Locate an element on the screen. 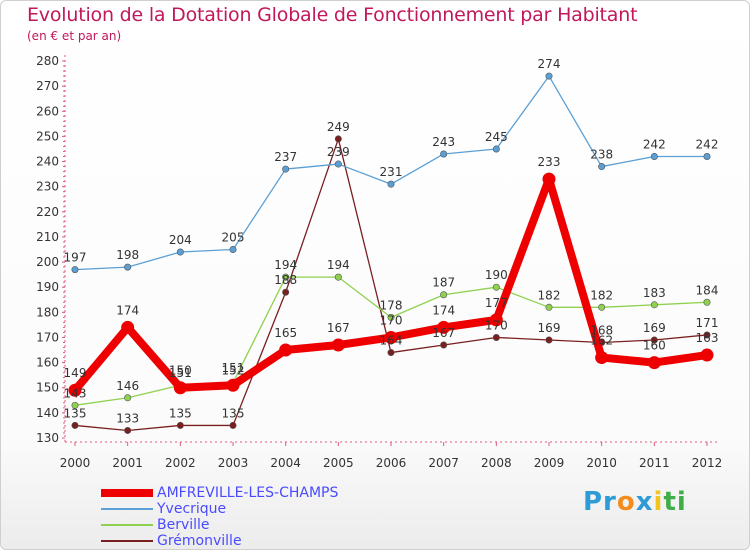  y-tick-label: 200 is located at coordinates (47, 262).